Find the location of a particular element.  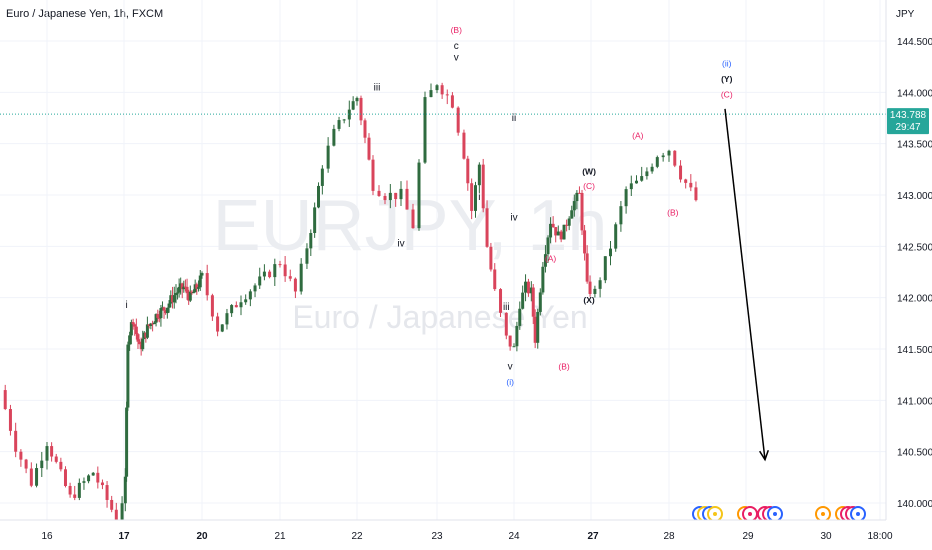

watermark-symbol: EURJPY, 1h is located at coordinates (410, 226).